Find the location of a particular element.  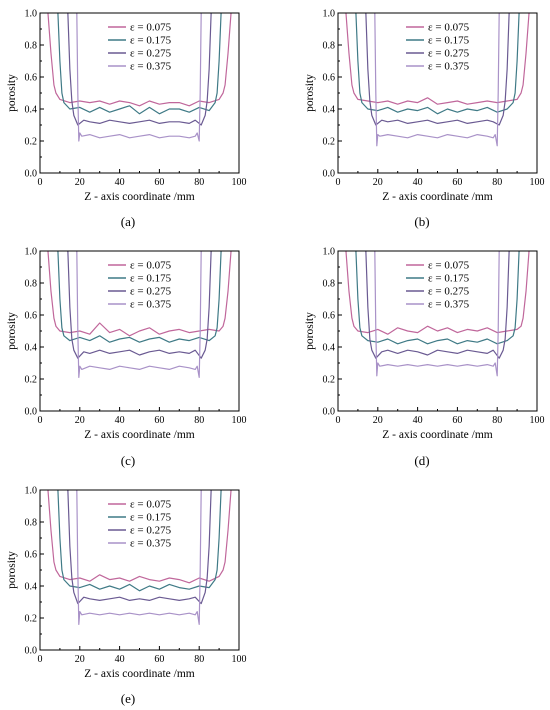

panel-label: (e) is located at coordinates (128, 698).